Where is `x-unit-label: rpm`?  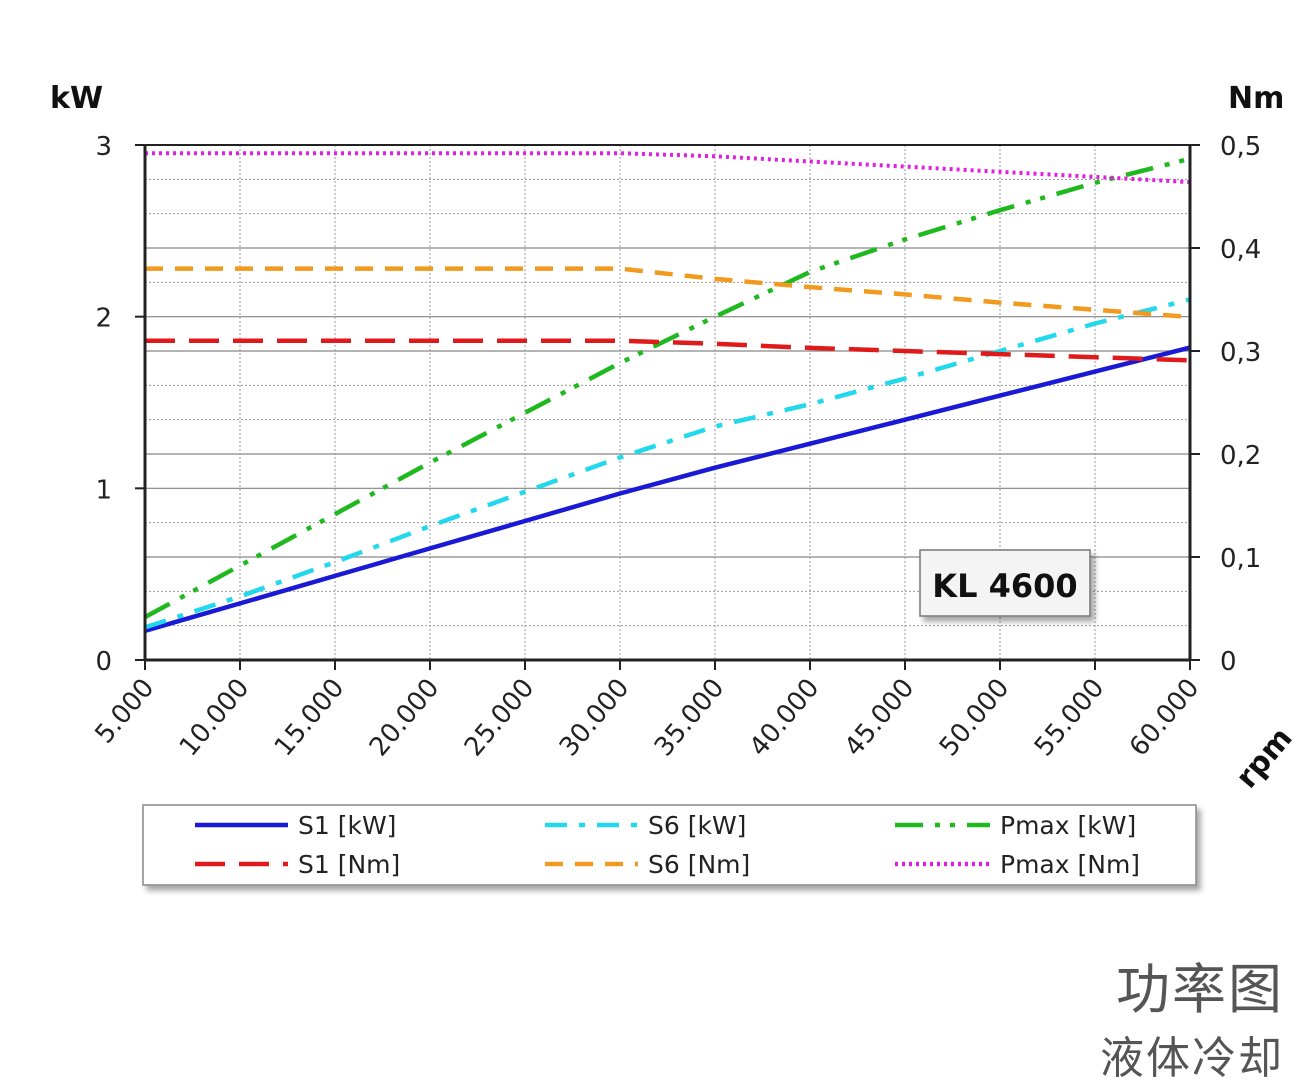
x-unit-label: rpm is located at coordinates (1264, 758).